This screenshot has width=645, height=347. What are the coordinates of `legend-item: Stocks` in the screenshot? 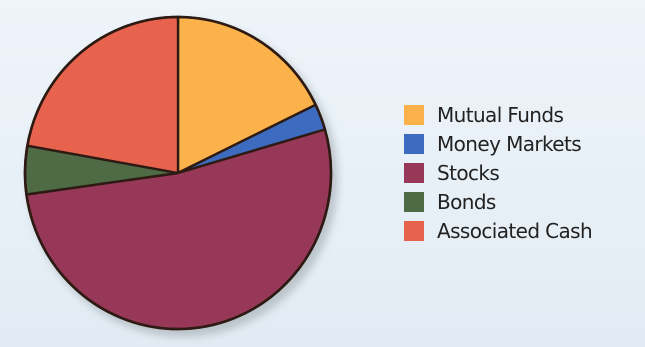 It's located at (521, 172).